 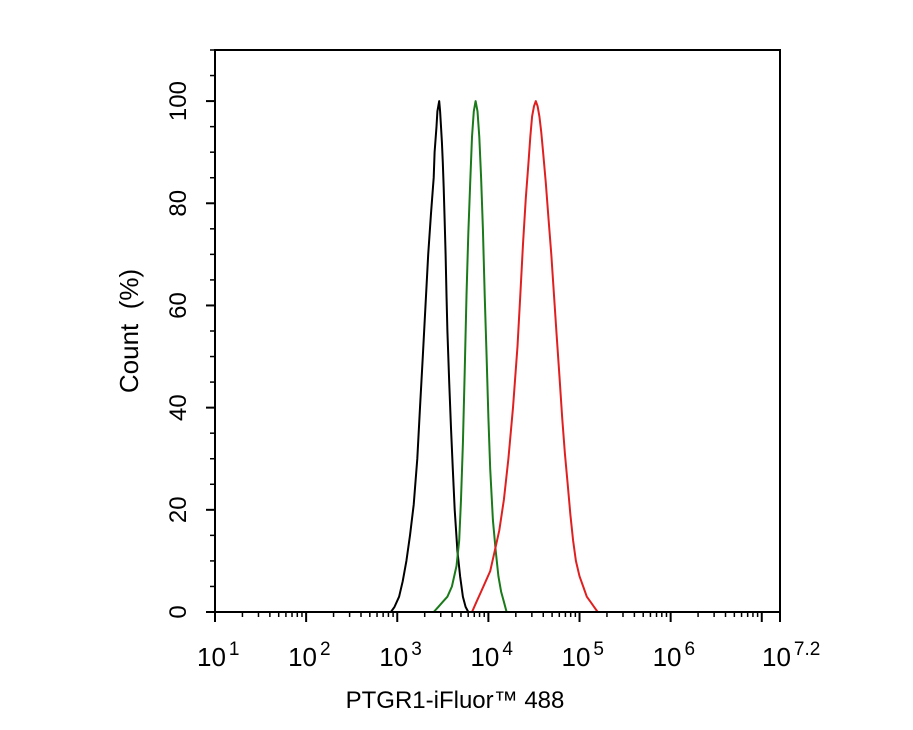 I want to click on x-axis-tick-labels: 10 1 10 2 10 3 10 4 10 5 10 6 10 7.2, so click(x=508, y=655).